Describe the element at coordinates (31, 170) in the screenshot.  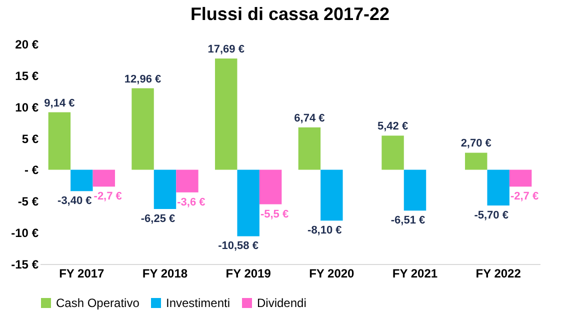
I see `y-tick-label: - €` at that location.